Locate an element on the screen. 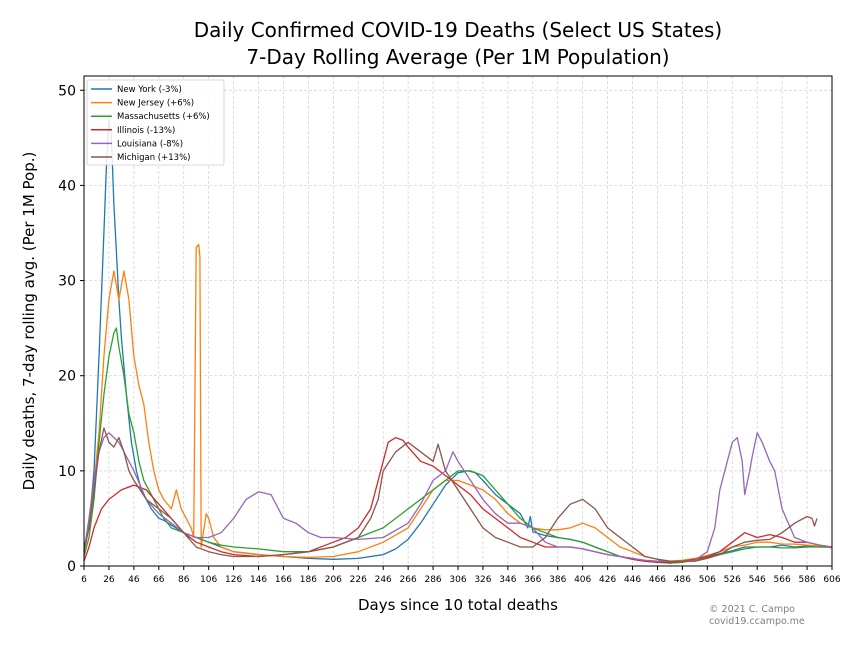  y-tick-label: 40 is located at coordinates (67, 186).